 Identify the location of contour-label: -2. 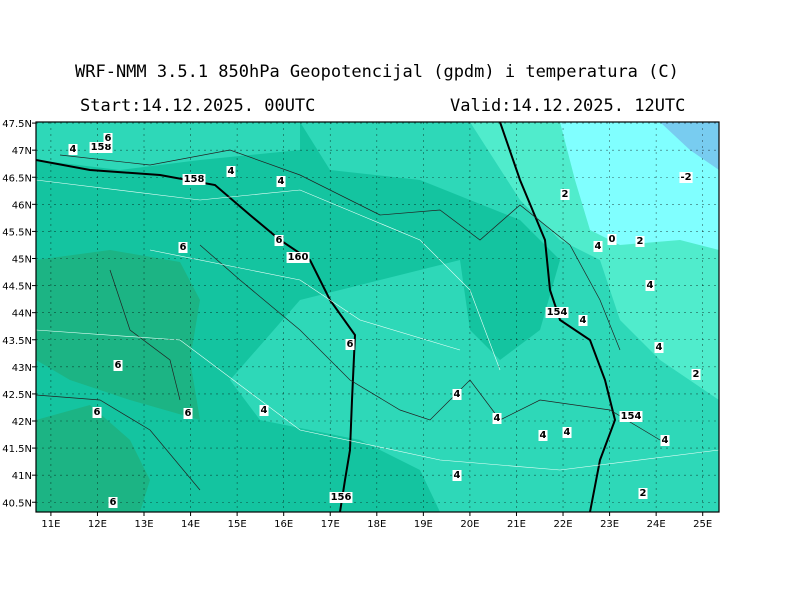
(685, 177).